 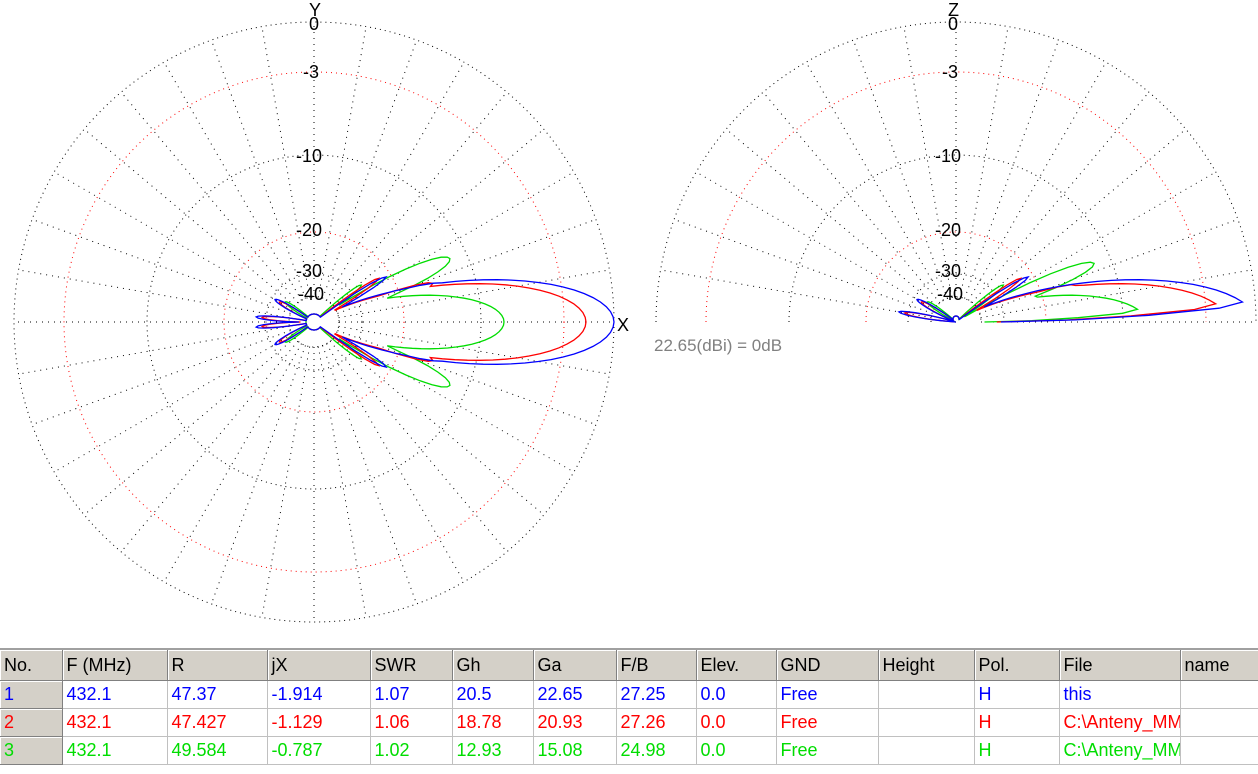 I want to click on elevation-ring-label-40: -40, so click(x=950, y=294).